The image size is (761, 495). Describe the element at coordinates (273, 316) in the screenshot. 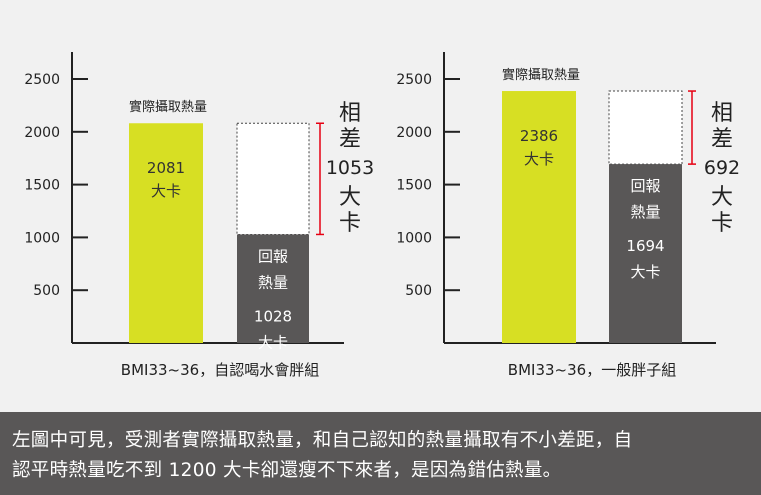

I see `chart-1-bar-data-label: 1028` at that location.